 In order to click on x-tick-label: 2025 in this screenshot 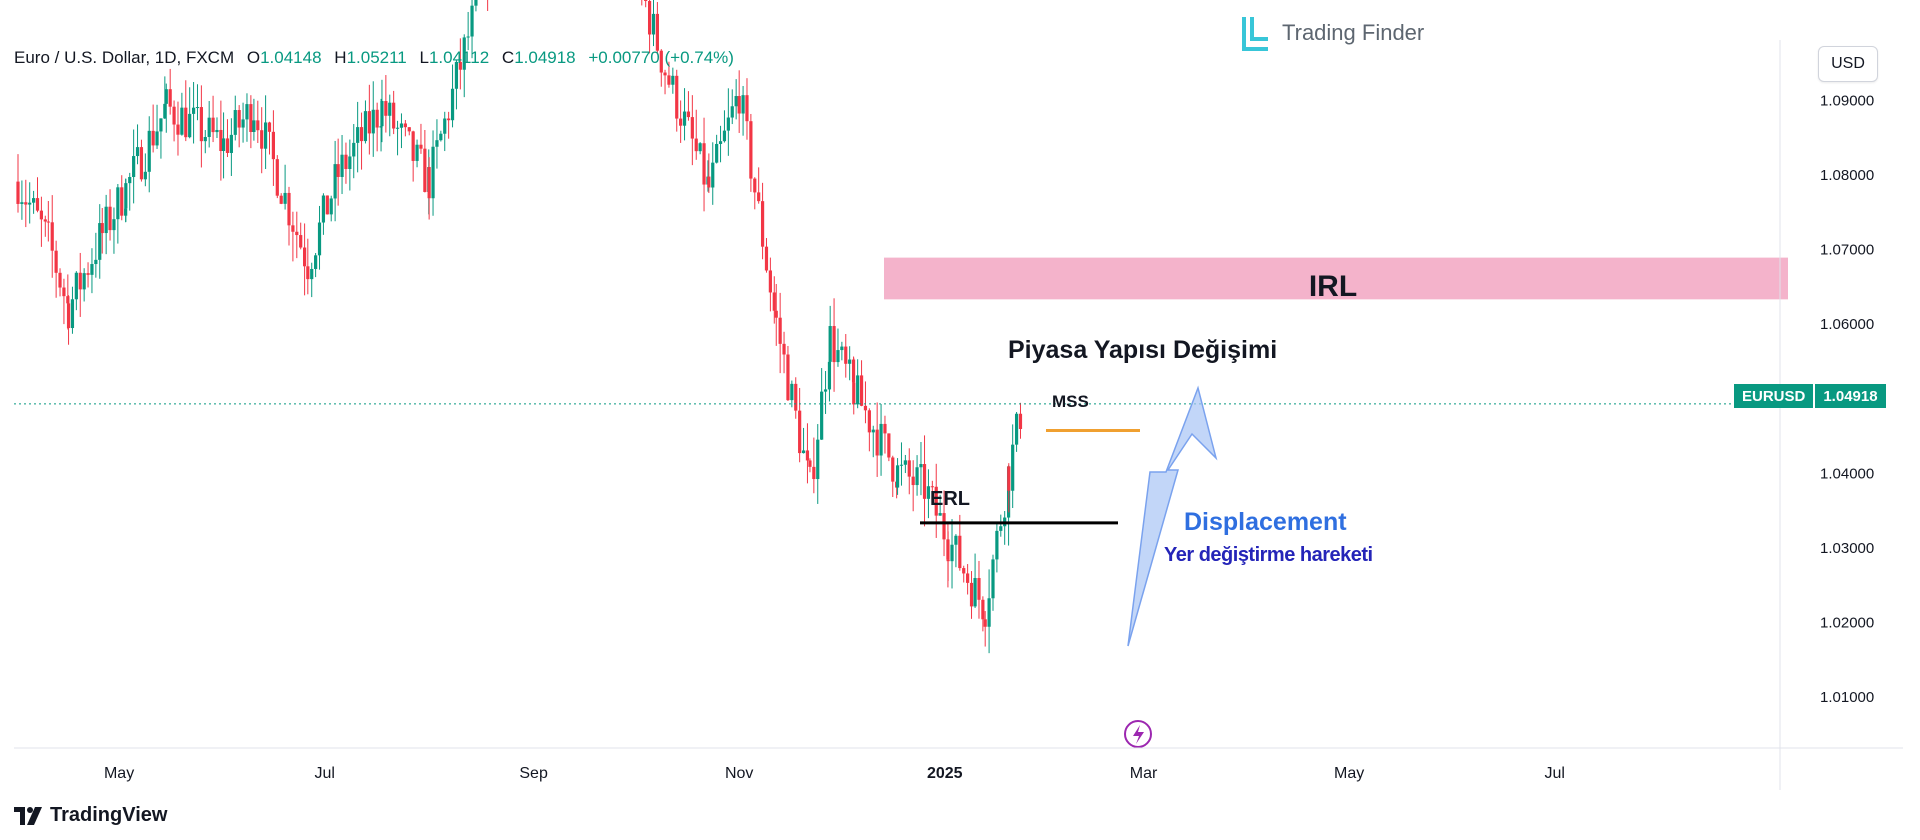, I will do `click(945, 773)`.